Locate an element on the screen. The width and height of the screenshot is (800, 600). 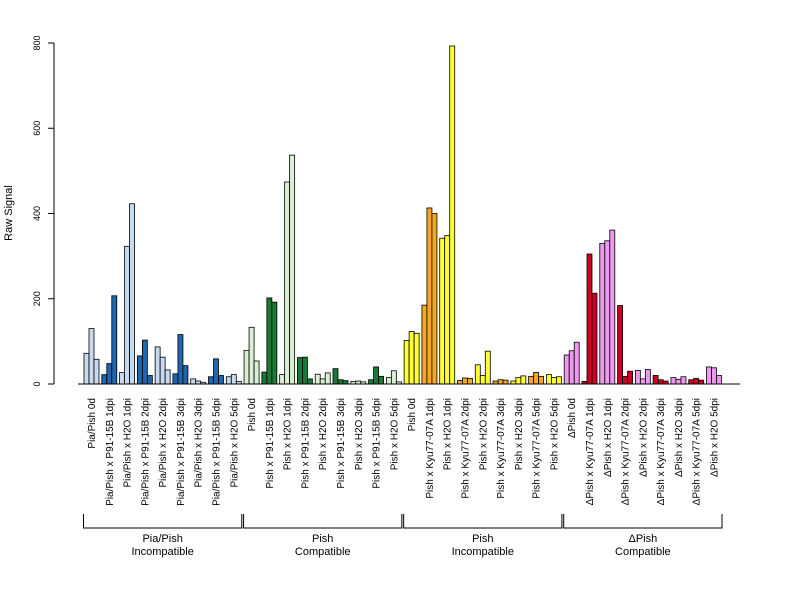
category-label: Pia/Pish x H2O 2dpi is located at coordinates (163, 443).